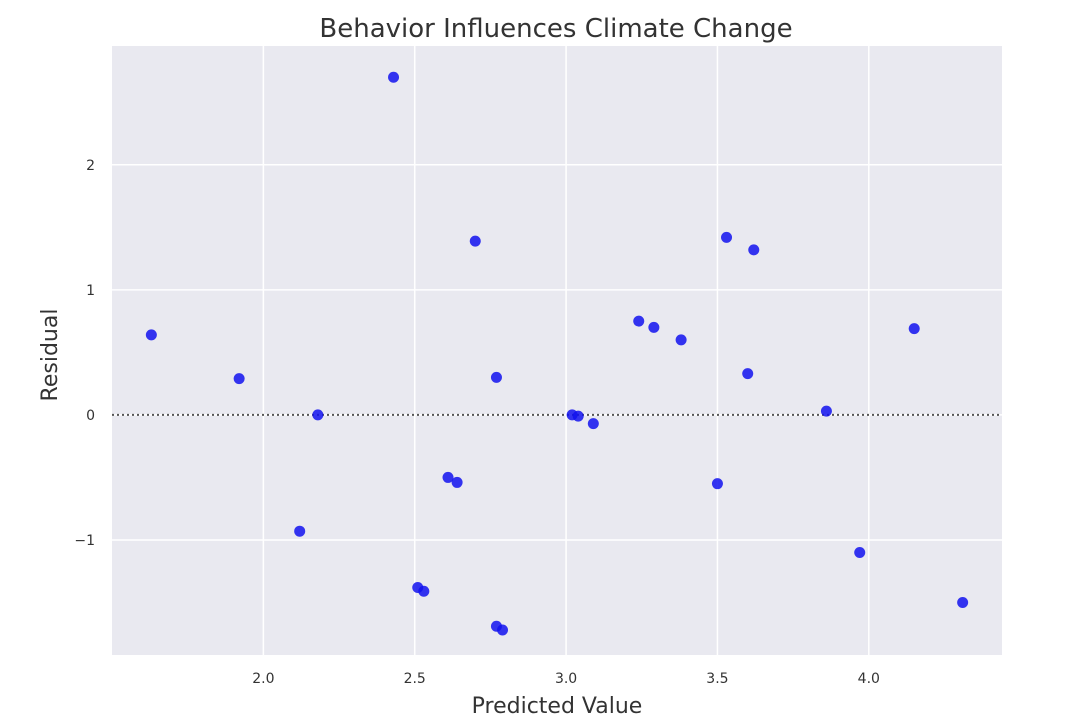 The height and width of the screenshot is (724, 1072). I want to click on x-tick-labels: 2.0 2.5 3.0 3.5 4.0, so click(566, 679).